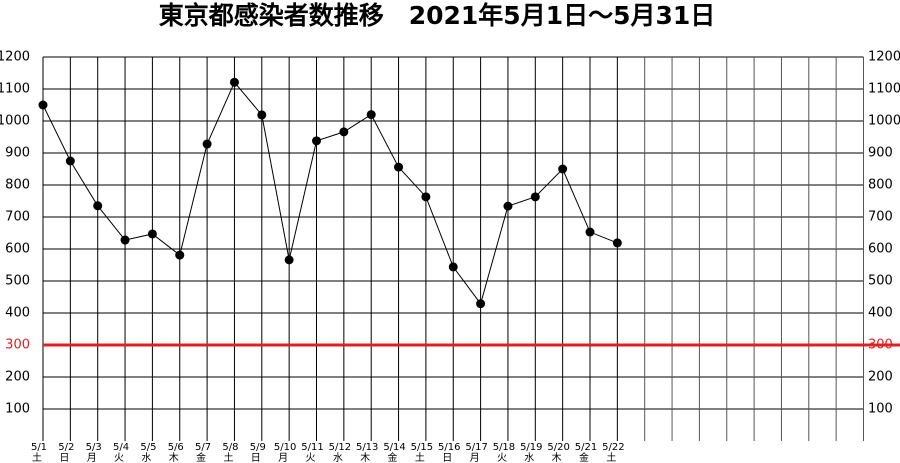  I want to click on x-tick-label: 5/16, so click(449, 447).